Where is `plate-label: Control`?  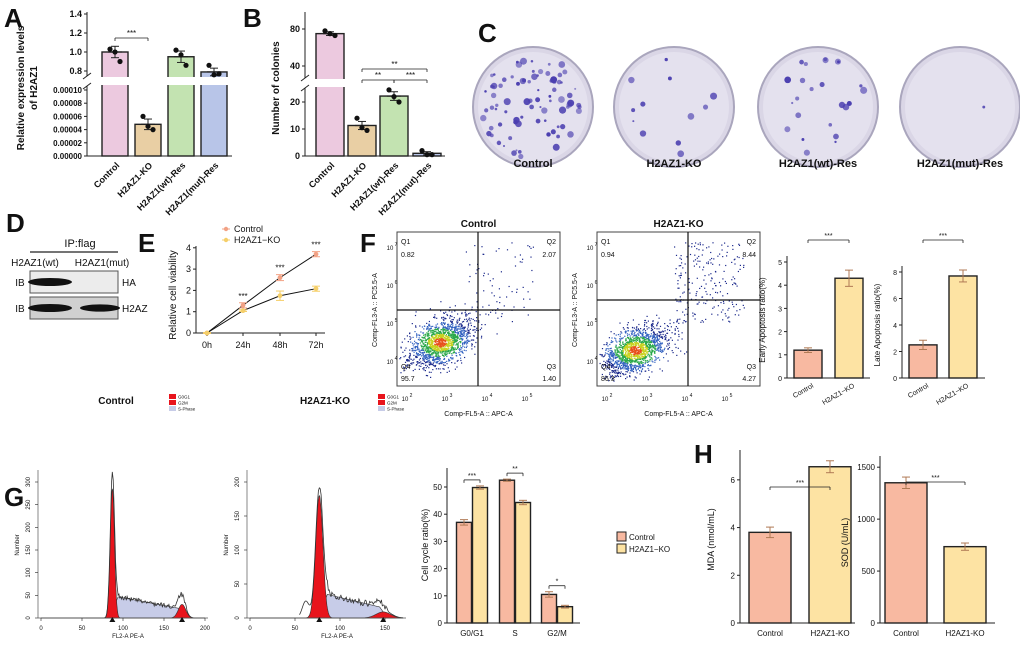
plate-label: Control is located at coordinates (532, 164).